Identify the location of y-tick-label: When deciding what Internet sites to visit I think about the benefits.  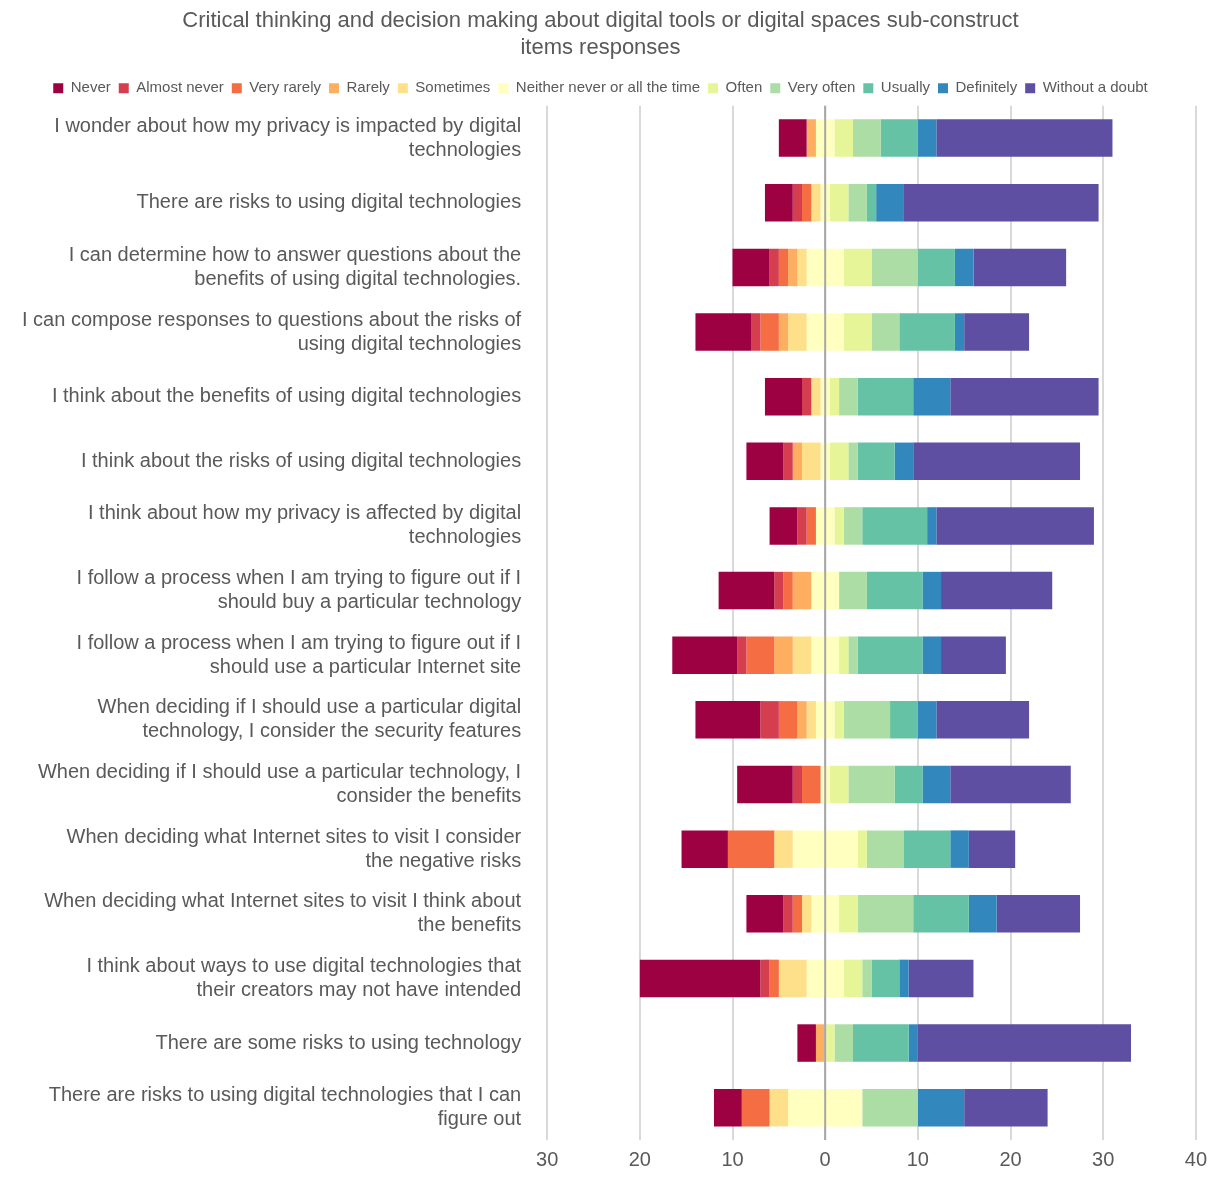
(283, 912).